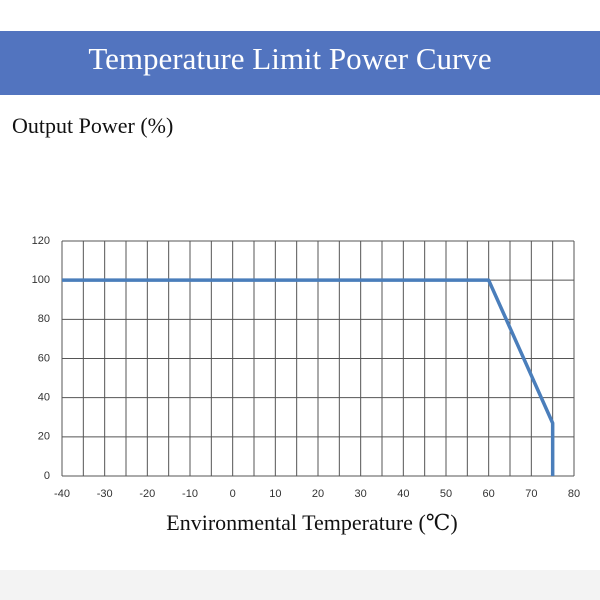  Describe the element at coordinates (311, 522) in the screenshot. I see `x-axis-label: Environmental Temperature (℃)` at that location.